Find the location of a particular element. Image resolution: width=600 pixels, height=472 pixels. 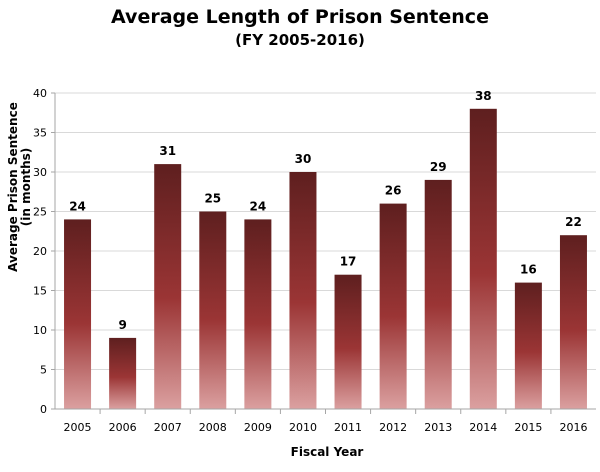

y-tick-label: 35 is located at coordinates (40, 133).